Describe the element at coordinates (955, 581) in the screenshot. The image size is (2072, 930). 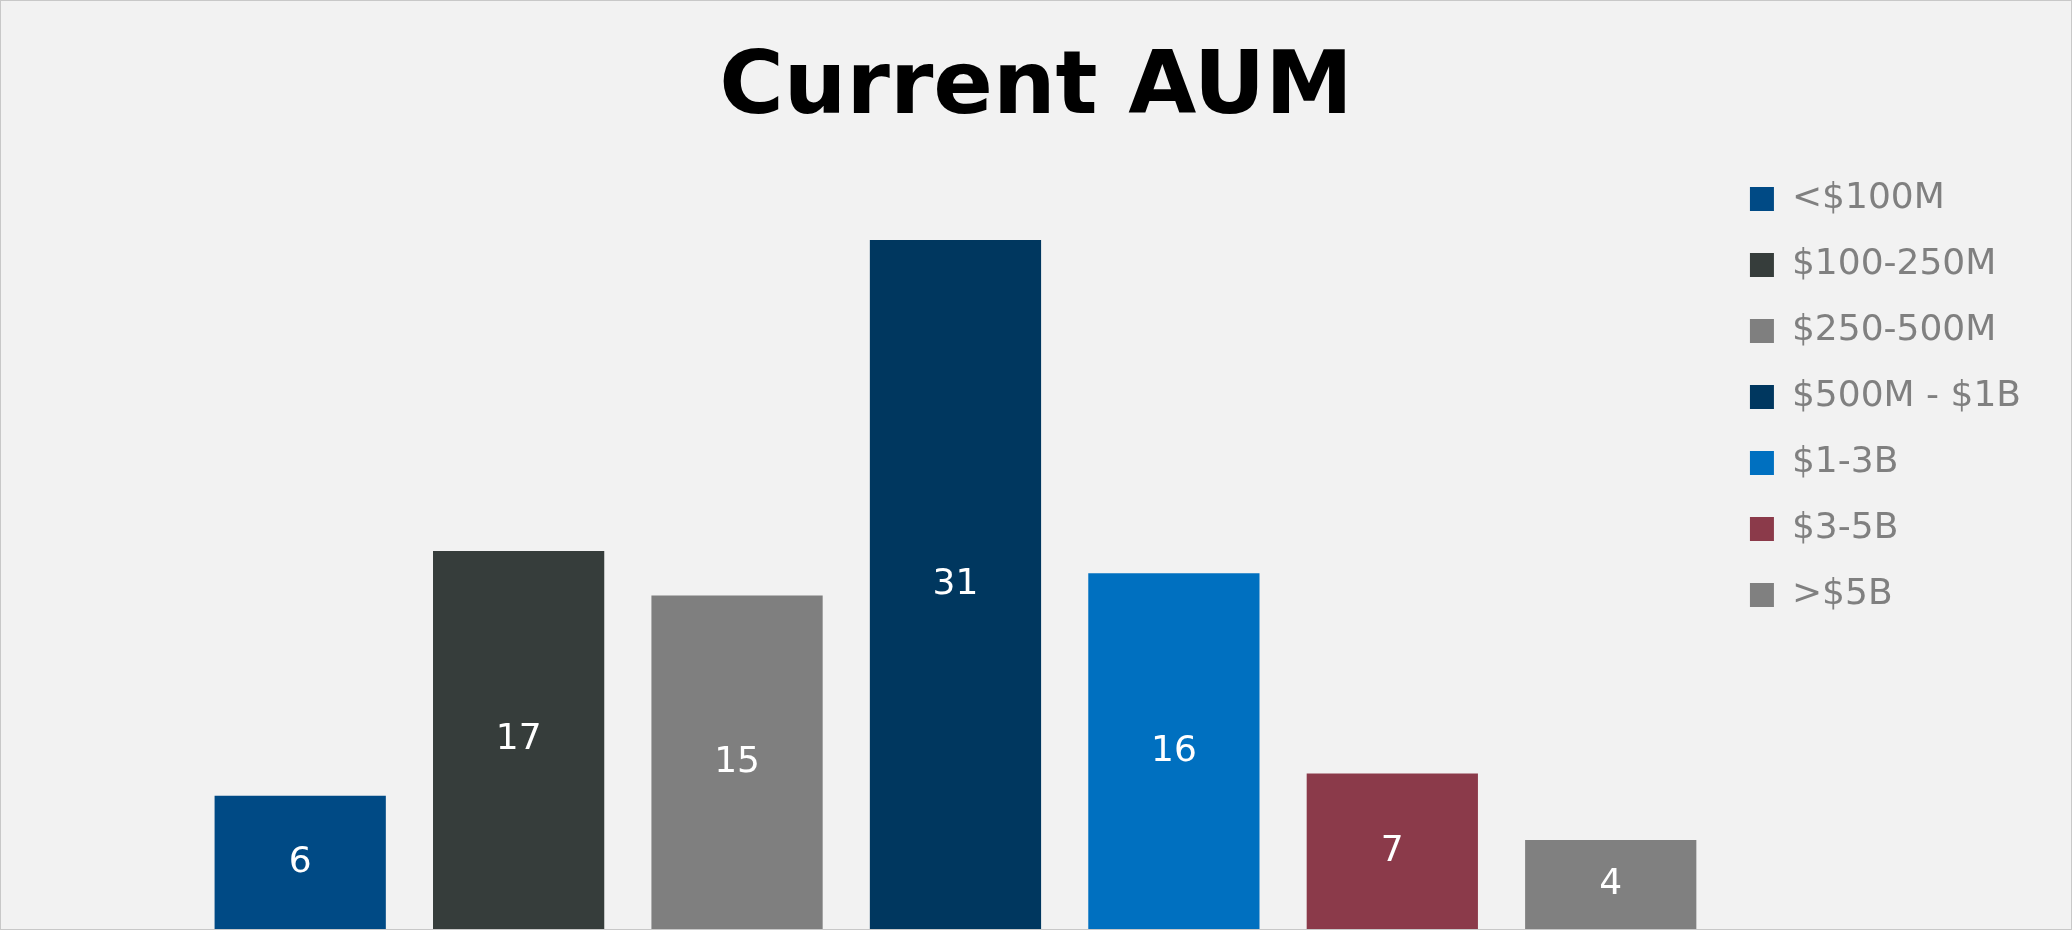
I see `data-label: 31` at that location.